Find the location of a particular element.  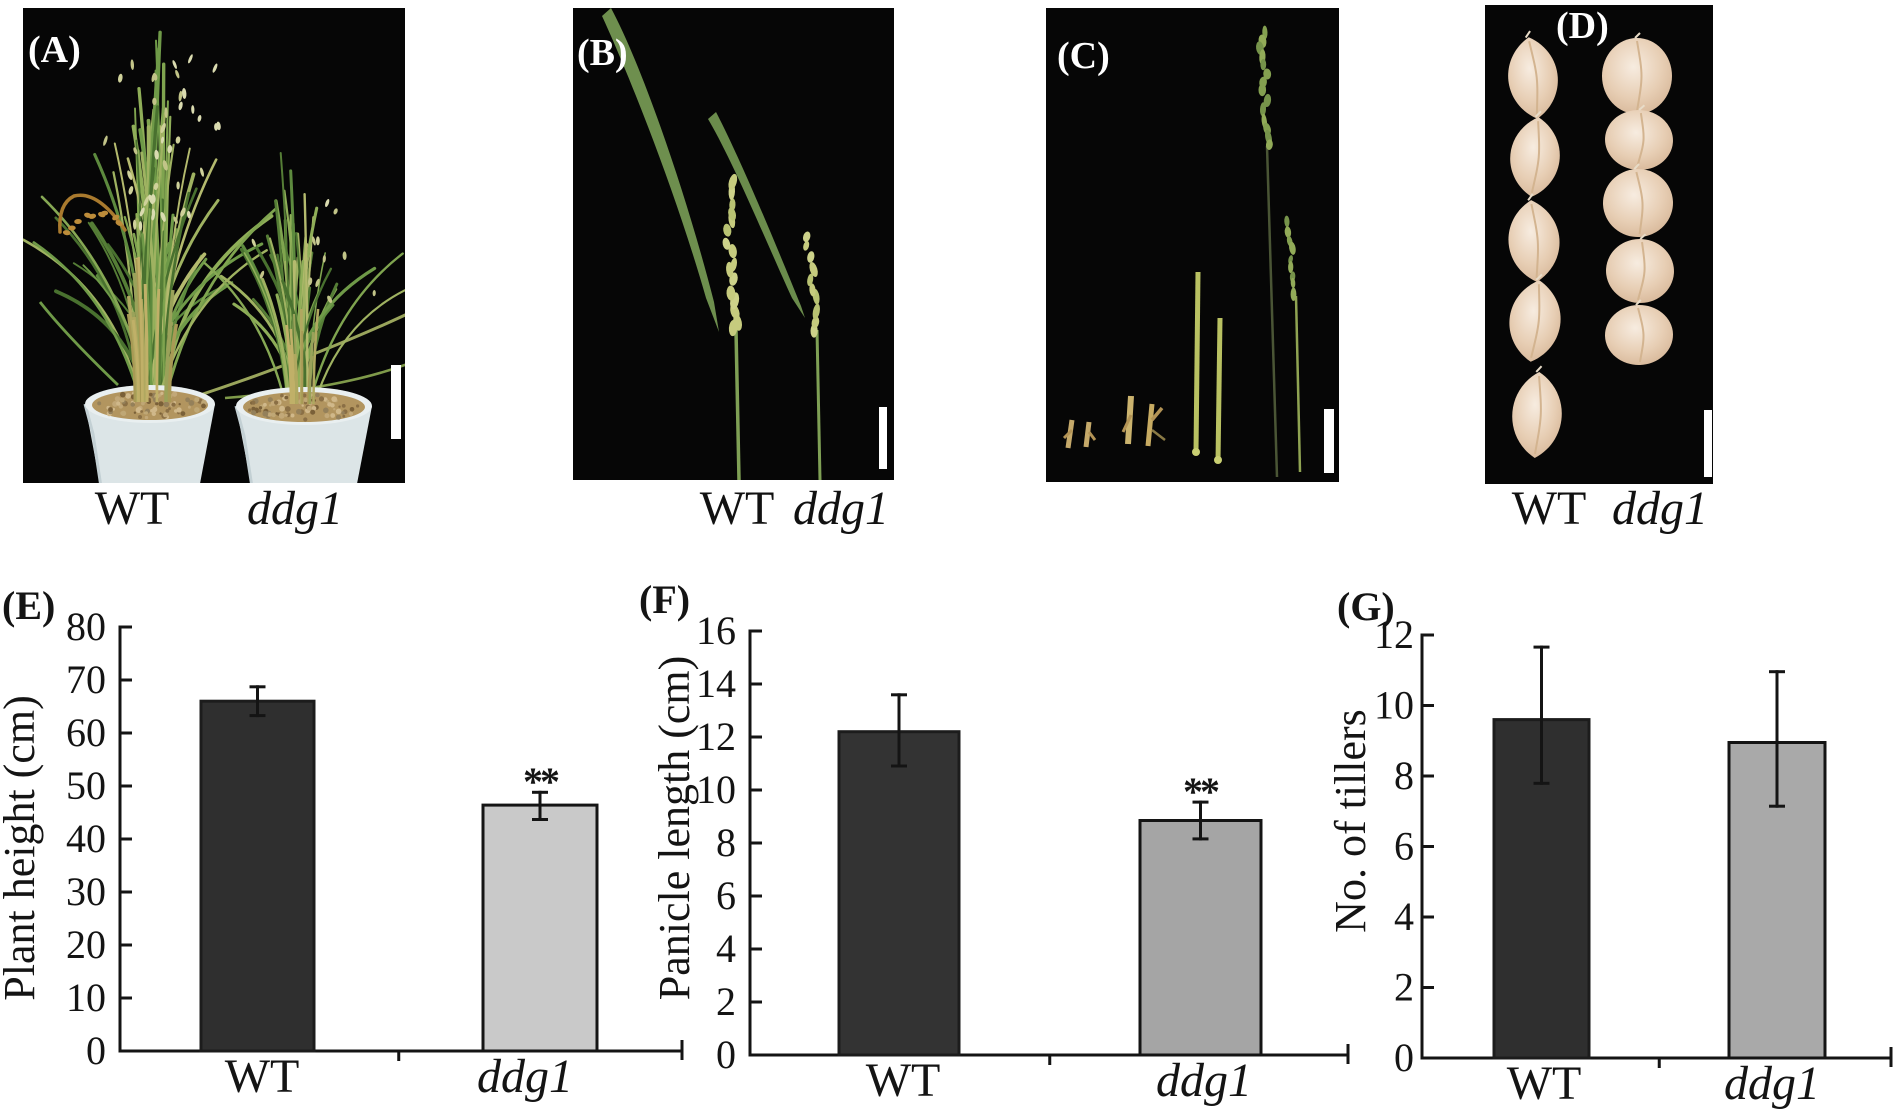

svg-text: Panicle length (cm) is located at coordinates (674, 828).